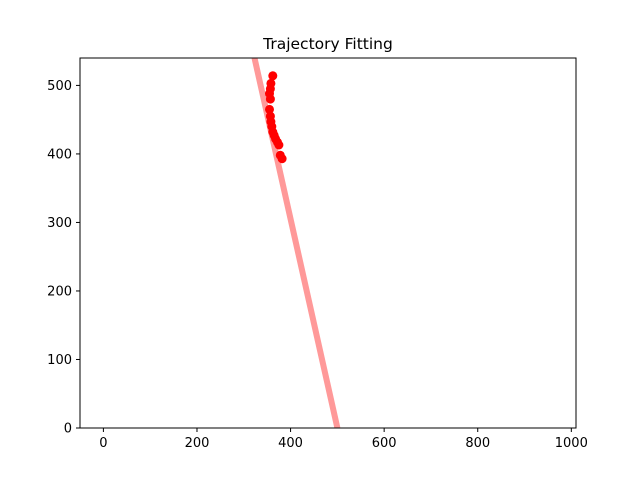  What do you see at coordinates (384, 443) in the screenshot?
I see `x-tick-label: 600` at bounding box center [384, 443].